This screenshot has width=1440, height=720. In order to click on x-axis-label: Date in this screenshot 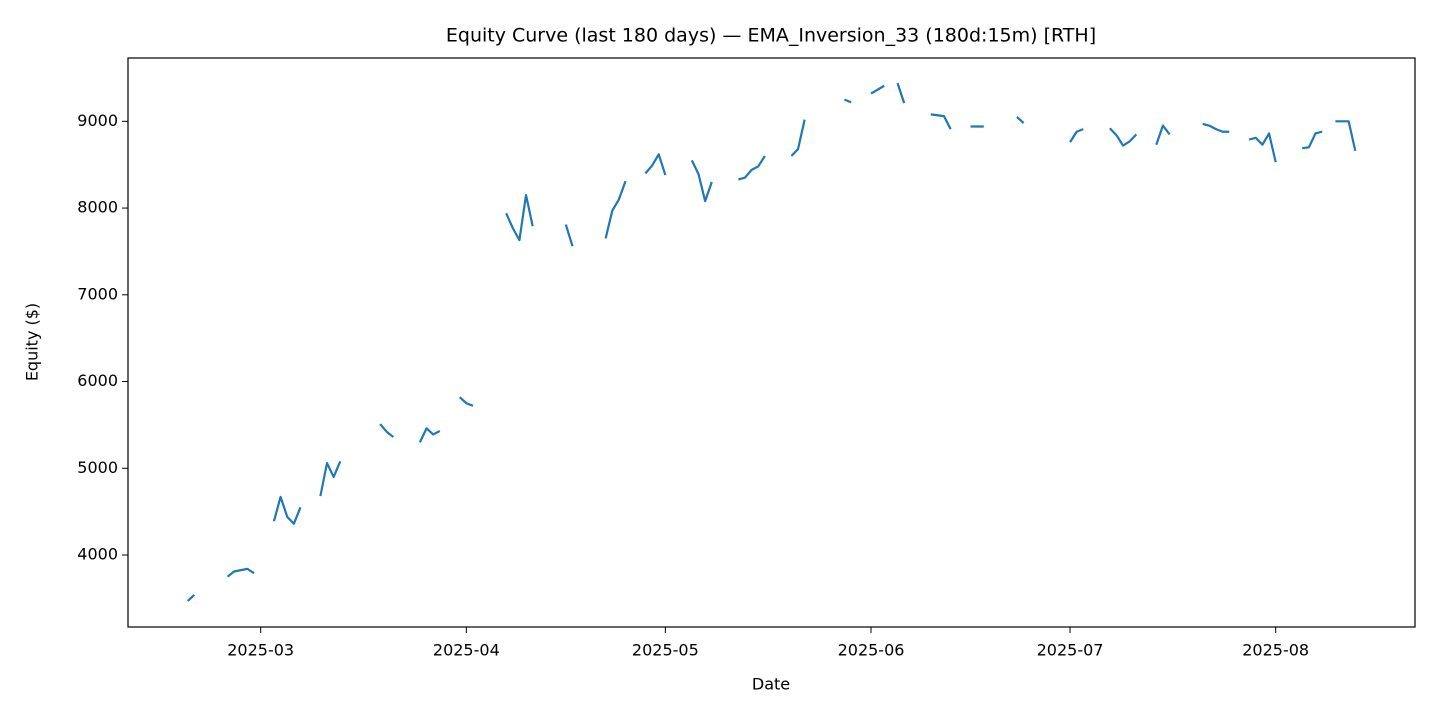, I will do `click(771, 684)`.